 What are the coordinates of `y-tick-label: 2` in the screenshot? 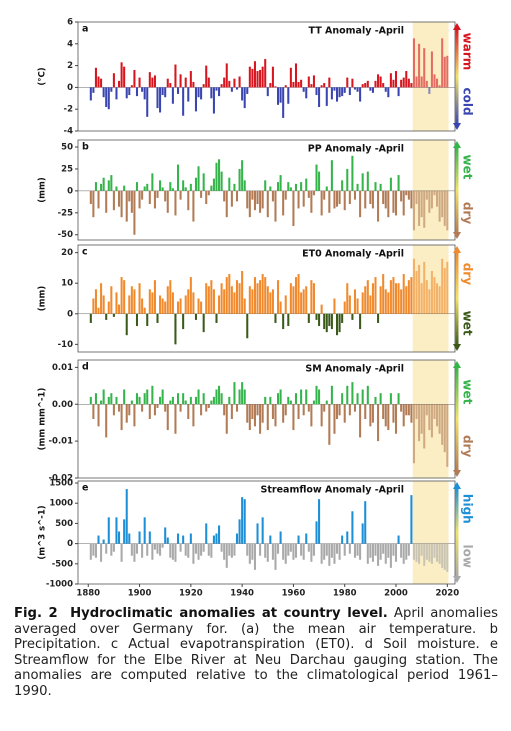 It's located at (70, 66).